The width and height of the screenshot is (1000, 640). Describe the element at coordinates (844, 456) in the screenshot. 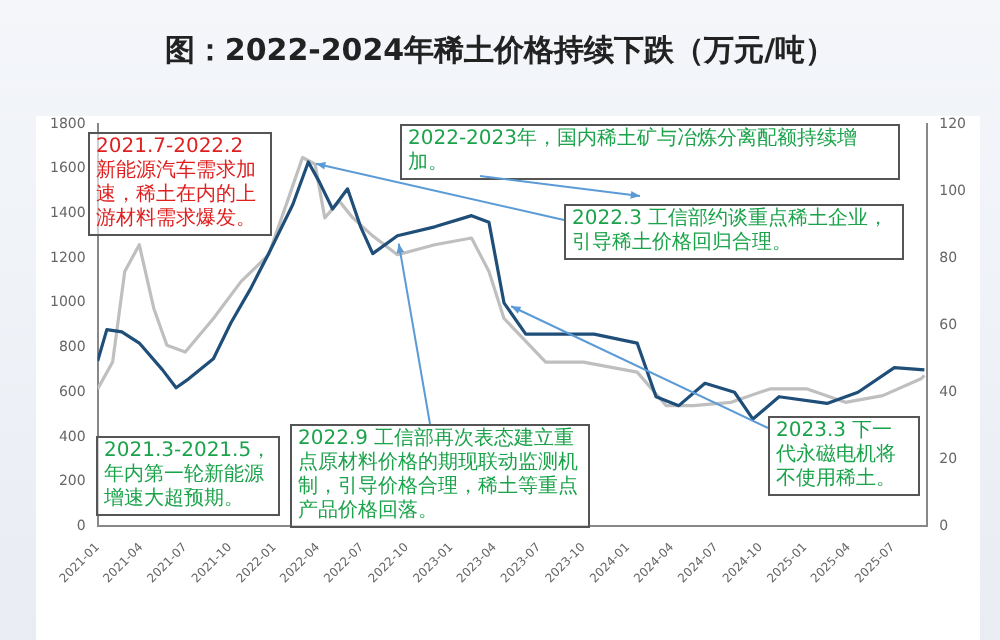

I see `annotation: 2023.3 下一代永磁电机将不使用稀土。` at that location.